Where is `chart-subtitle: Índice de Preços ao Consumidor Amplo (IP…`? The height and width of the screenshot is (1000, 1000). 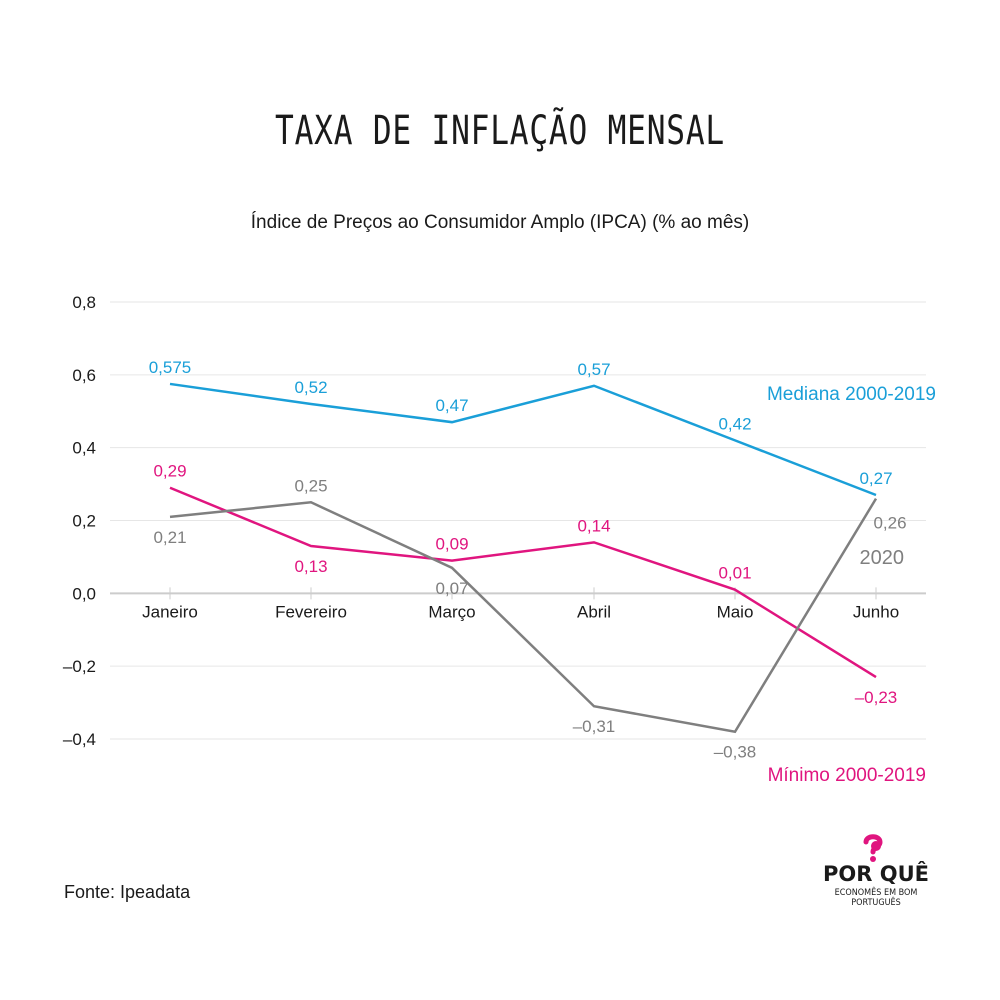
chart-subtitle: Índice de Preços ao Consumidor Amplo (IP… is located at coordinates (500, 222).